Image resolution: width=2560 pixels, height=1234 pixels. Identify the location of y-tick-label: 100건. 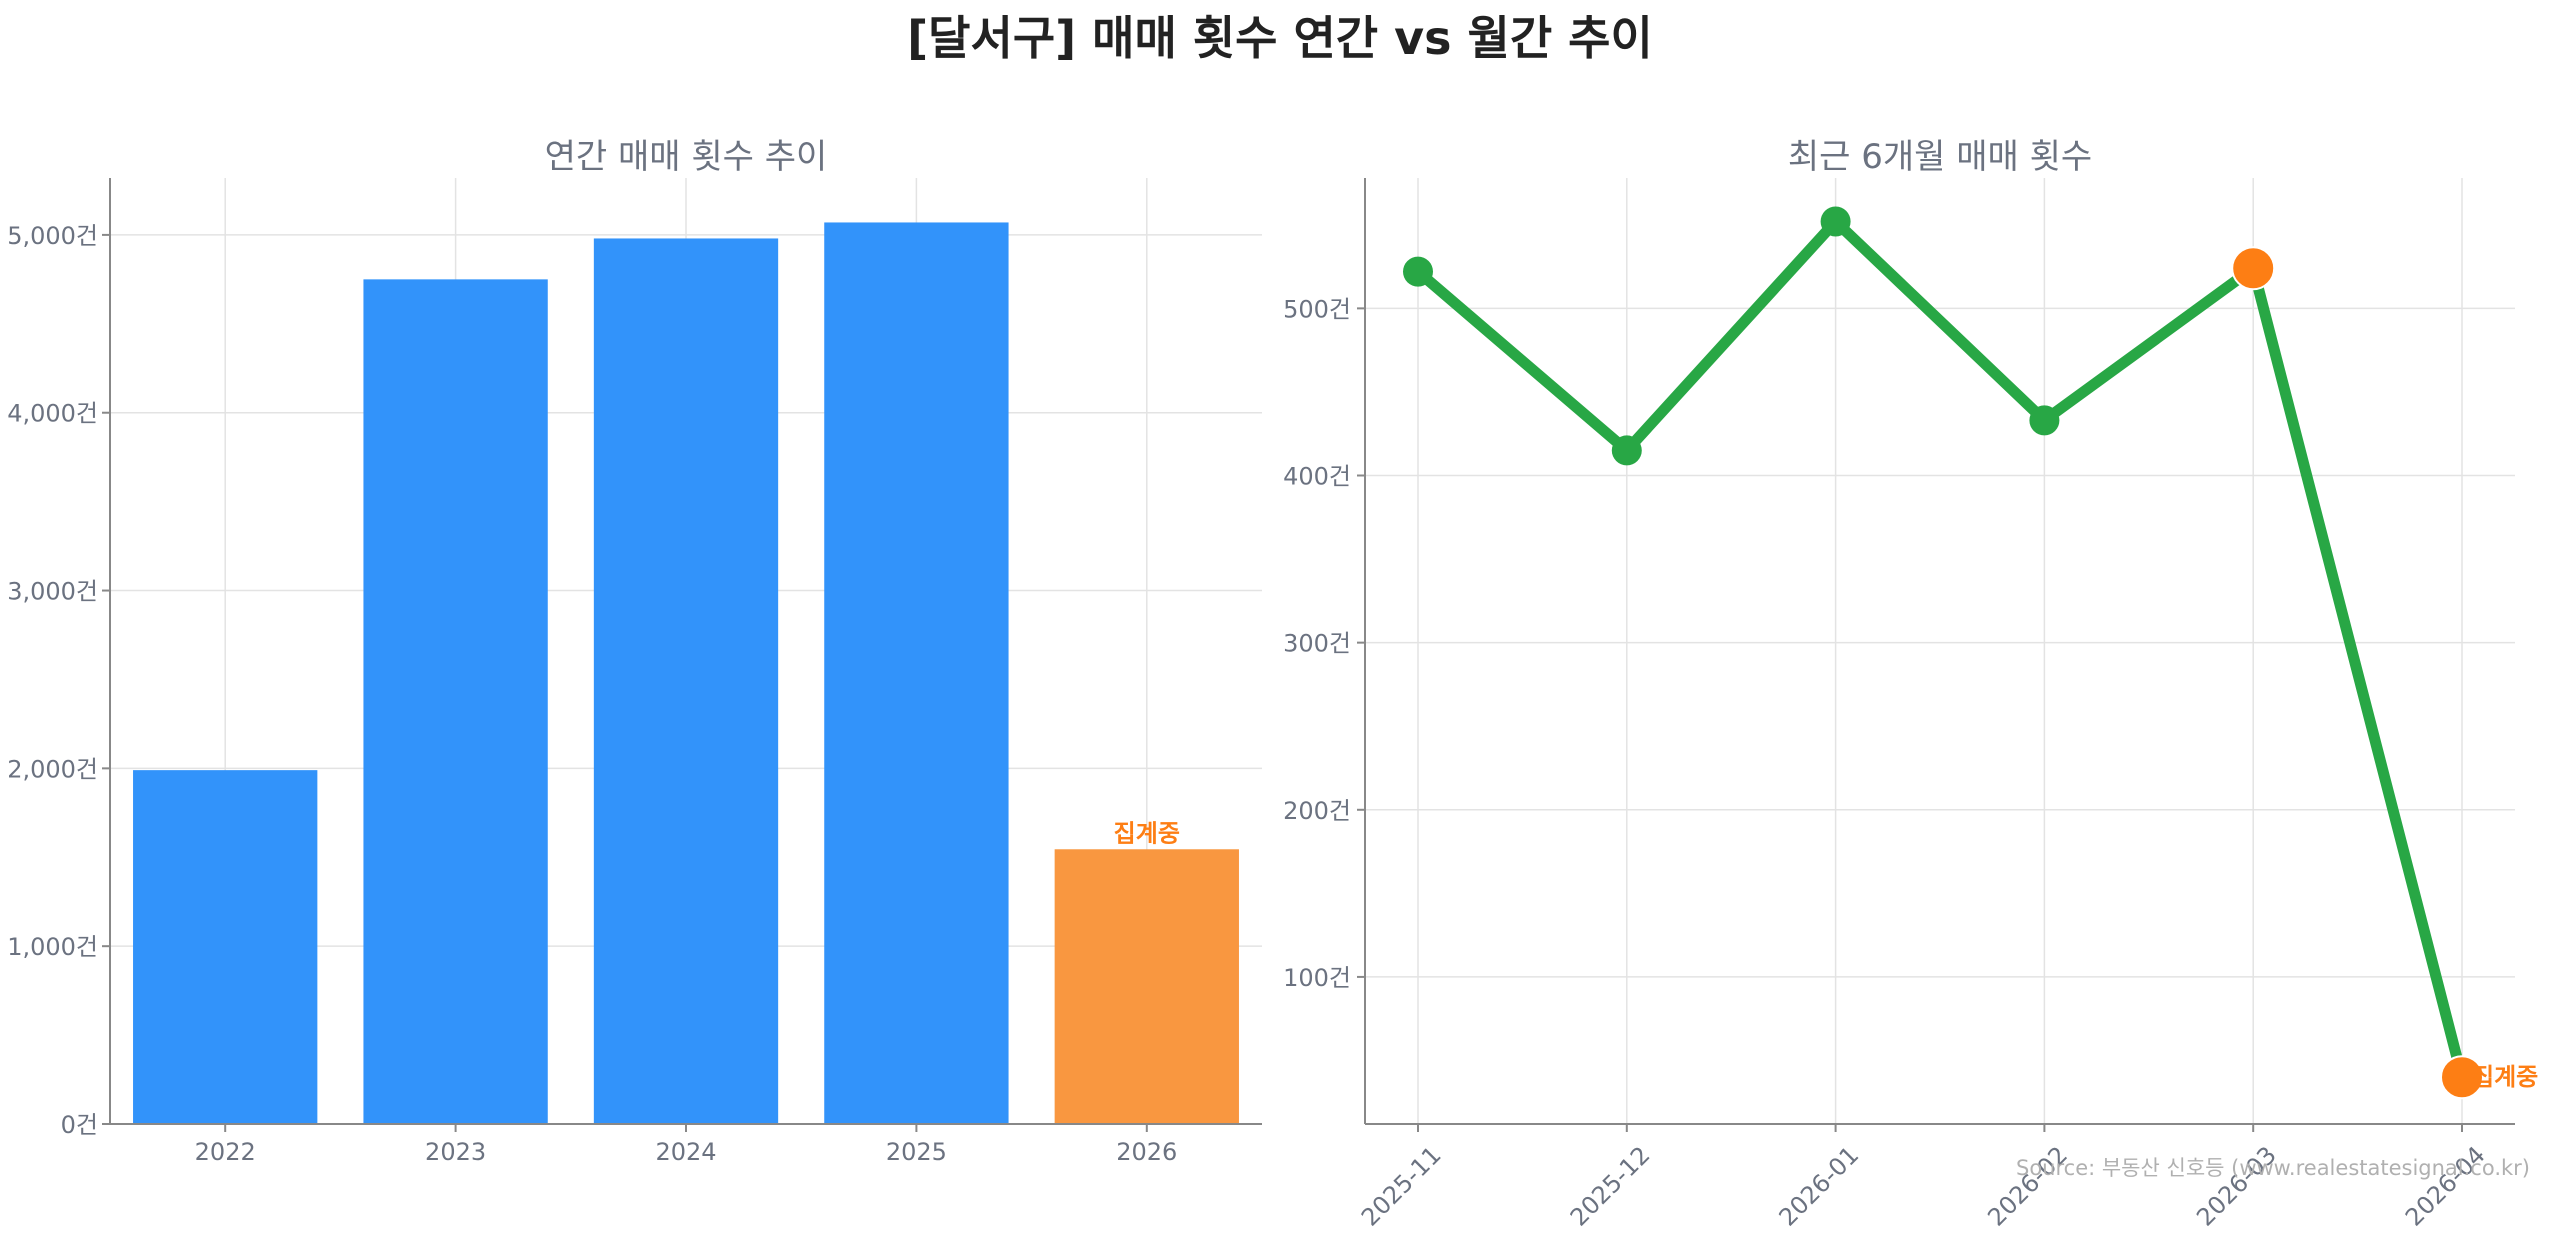
(1317, 978).